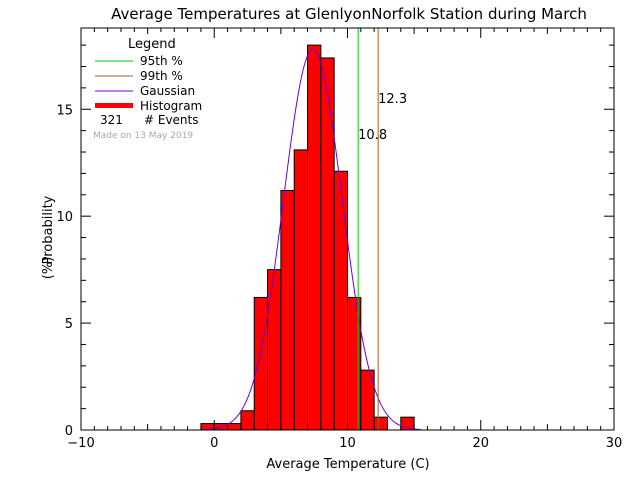 This screenshot has height=480, width=640. I want to click on y-tick-label: 10, so click(64, 217).